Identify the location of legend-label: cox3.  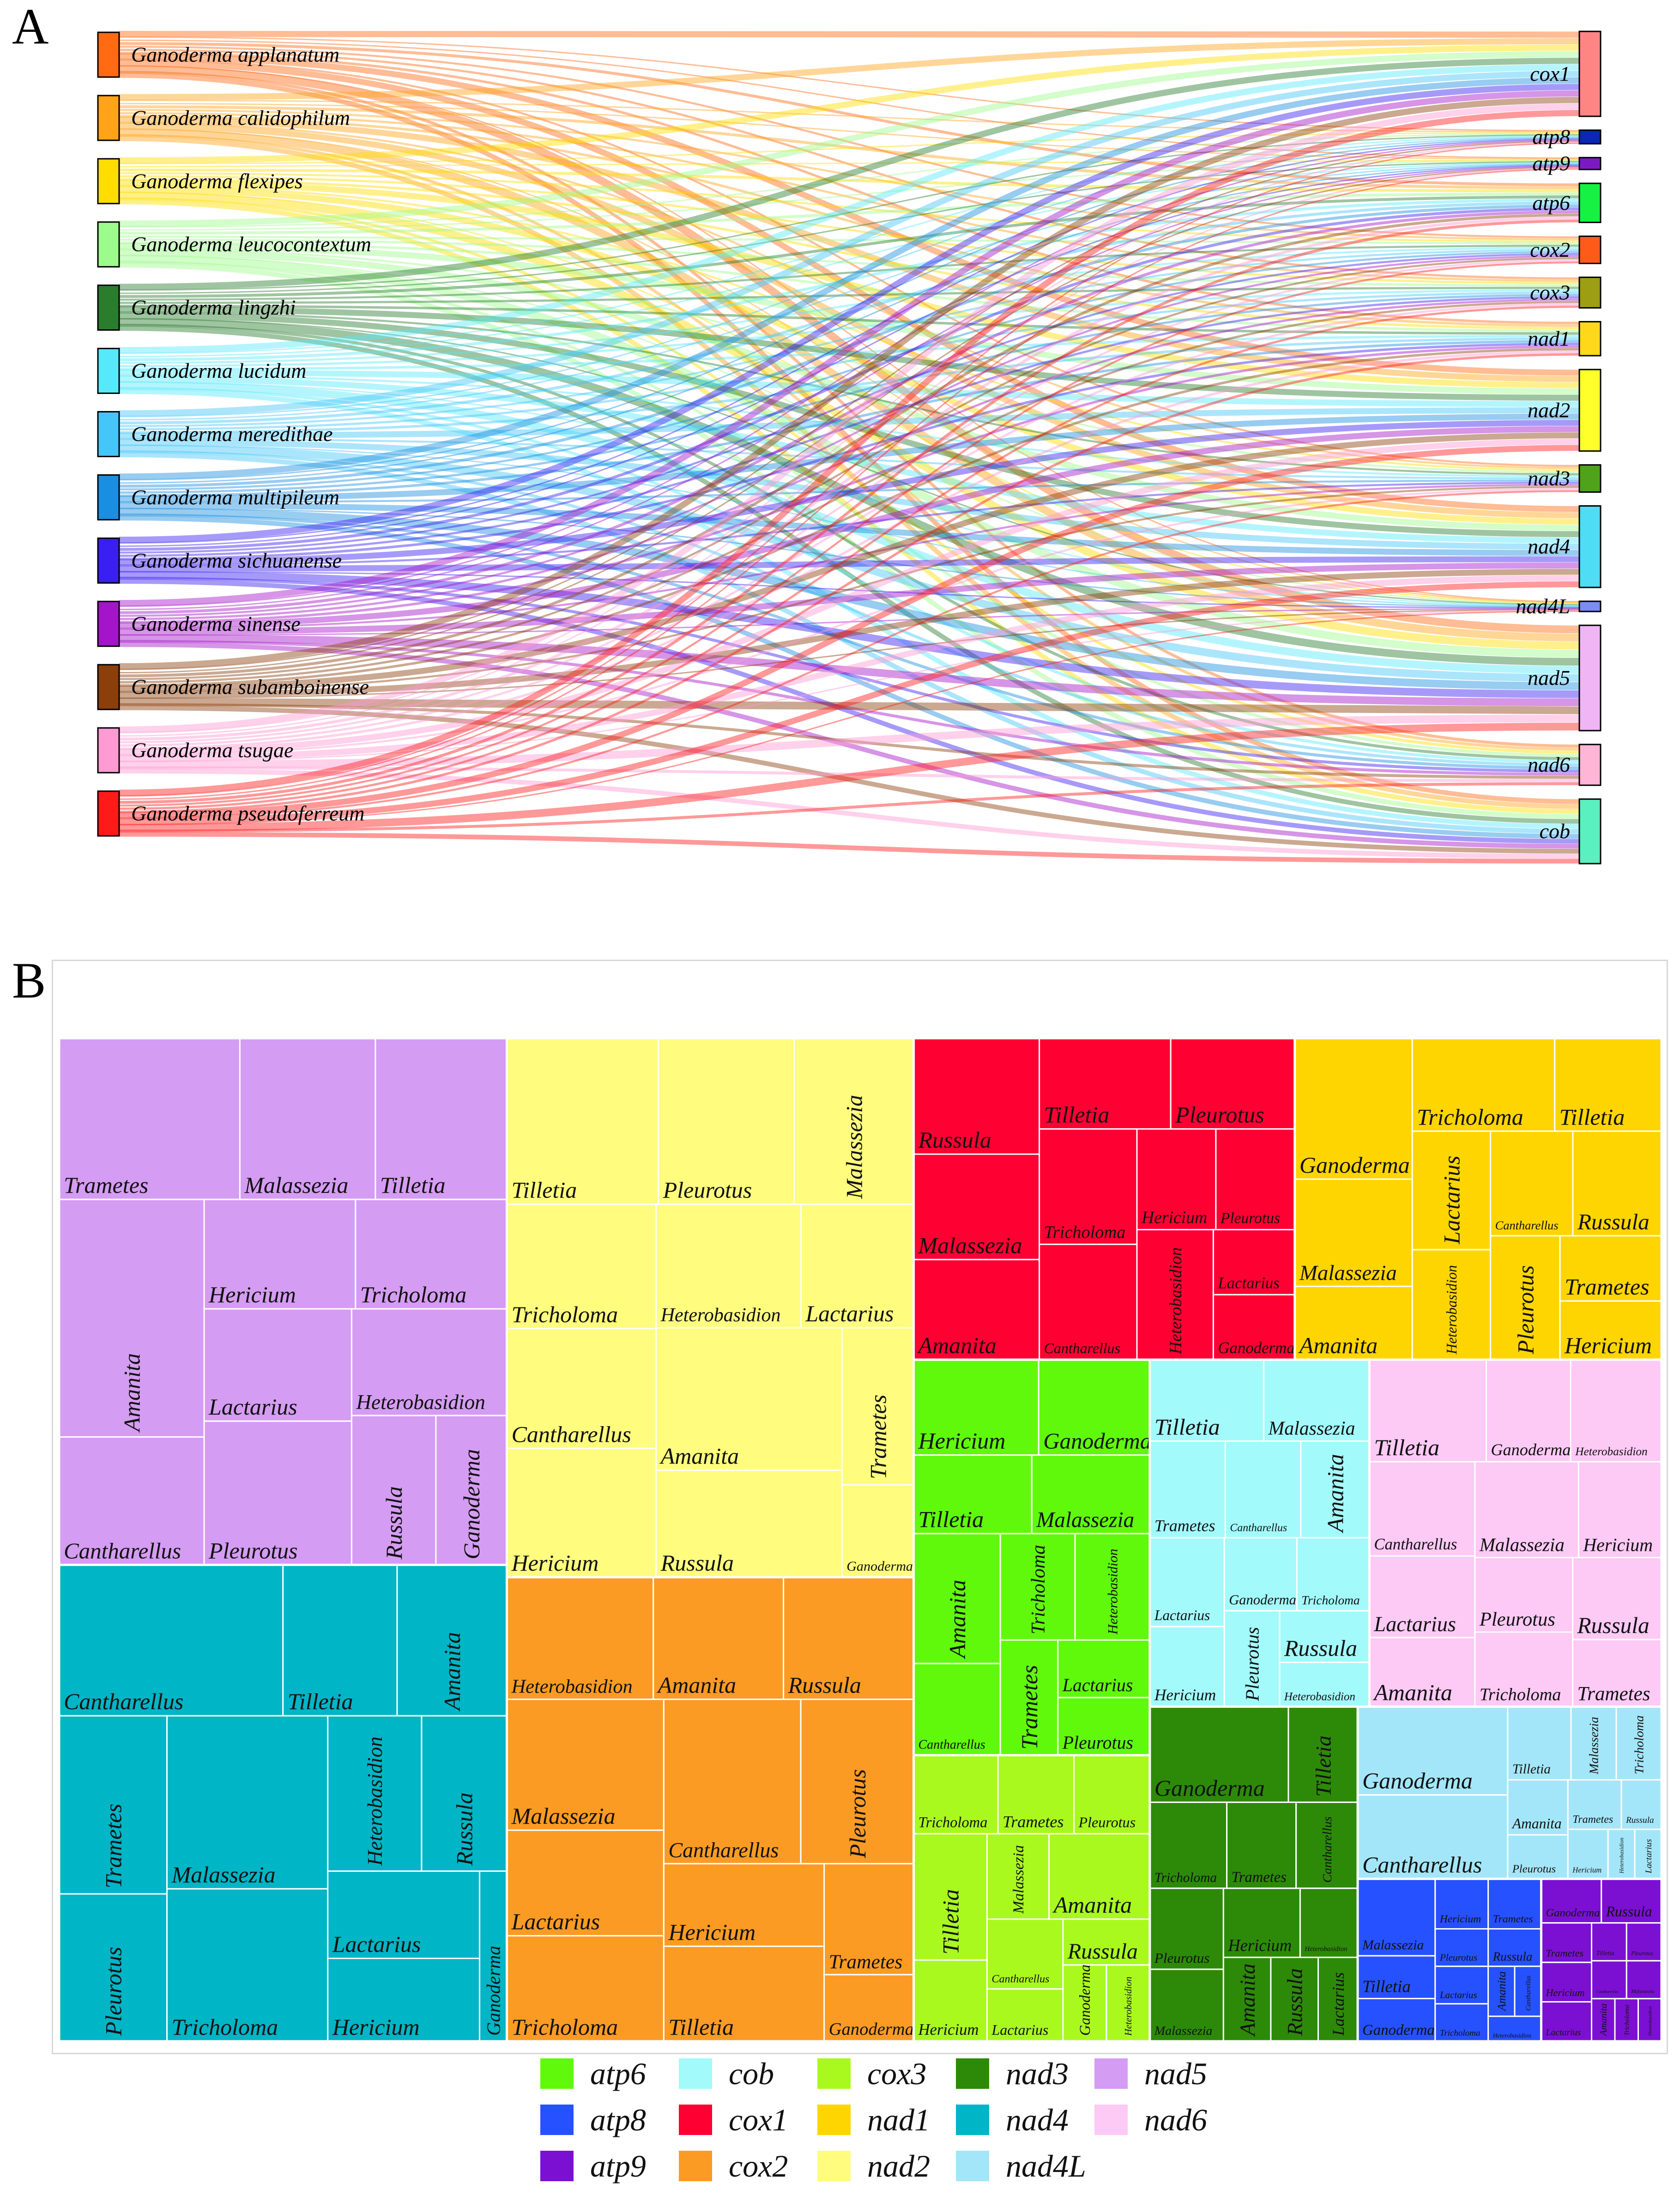
(897, 2073).